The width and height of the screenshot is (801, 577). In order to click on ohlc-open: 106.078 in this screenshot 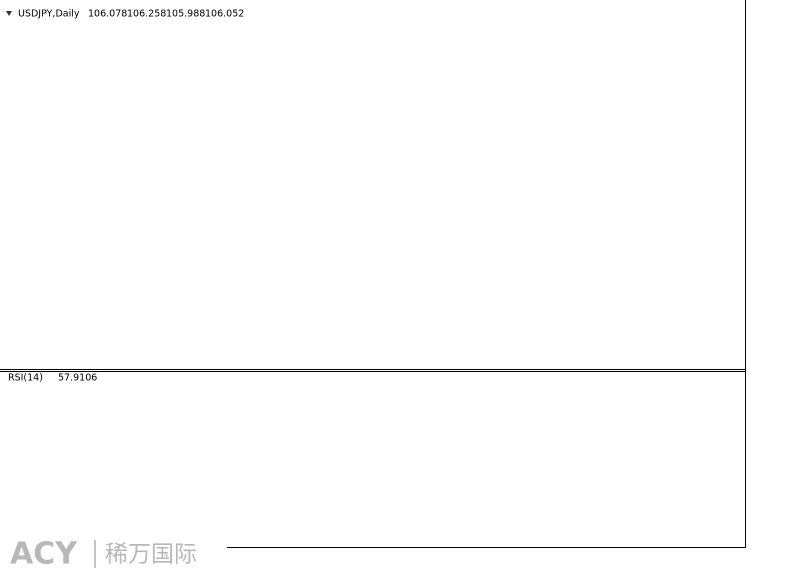, I will do `click(107, 14)`.